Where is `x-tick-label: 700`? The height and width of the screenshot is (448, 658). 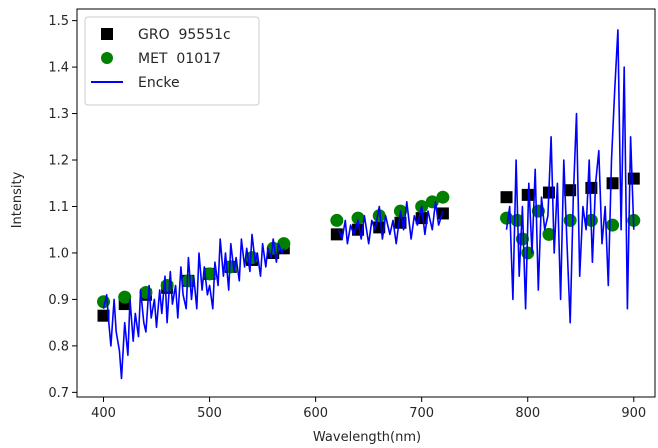
x-tick-label: 700 is located at coordinates (421, 413).